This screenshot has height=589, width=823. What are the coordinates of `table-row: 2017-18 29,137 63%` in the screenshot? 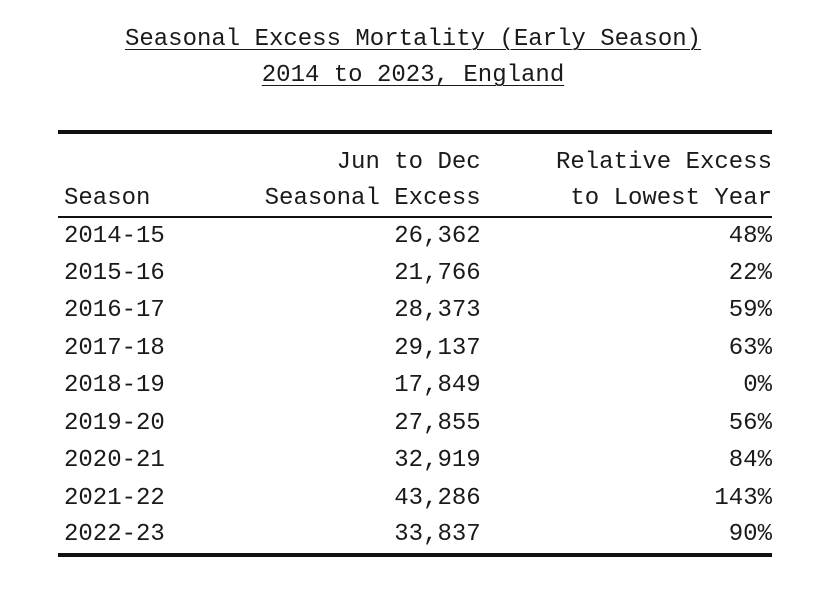 It's located at (415, 349).